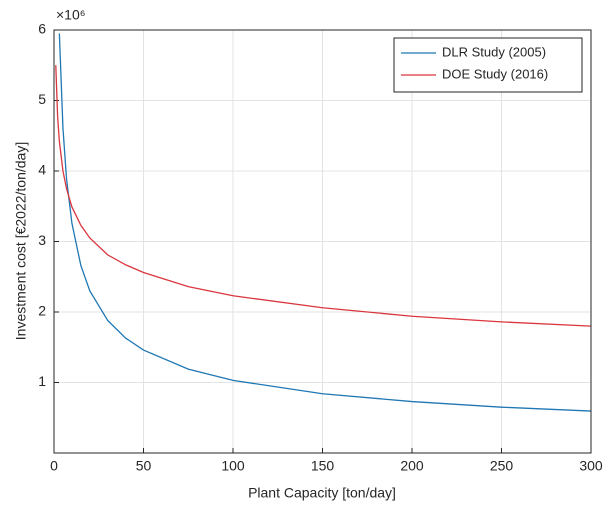 The image size is (605, 506). I want to click on x-tick-label: 200, so click(412, 466).